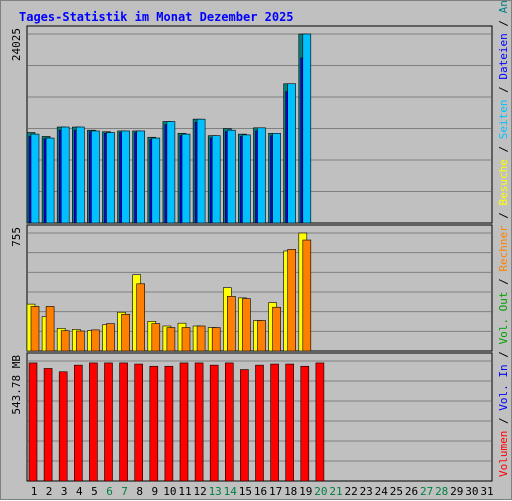 Image resolution: width=512 pixels, height=501 pixels. Describe the element at coordinates (16, 385) in the screenshot. I see `y-axis-max-label: 543.78 MB` at that location.